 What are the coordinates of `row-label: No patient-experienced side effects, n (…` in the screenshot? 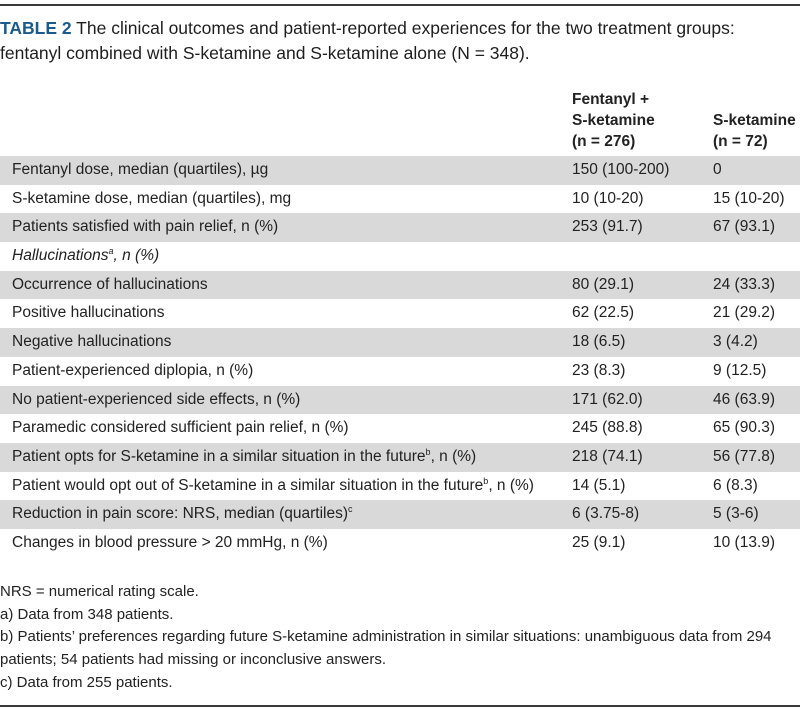 It's located at (283, 400).